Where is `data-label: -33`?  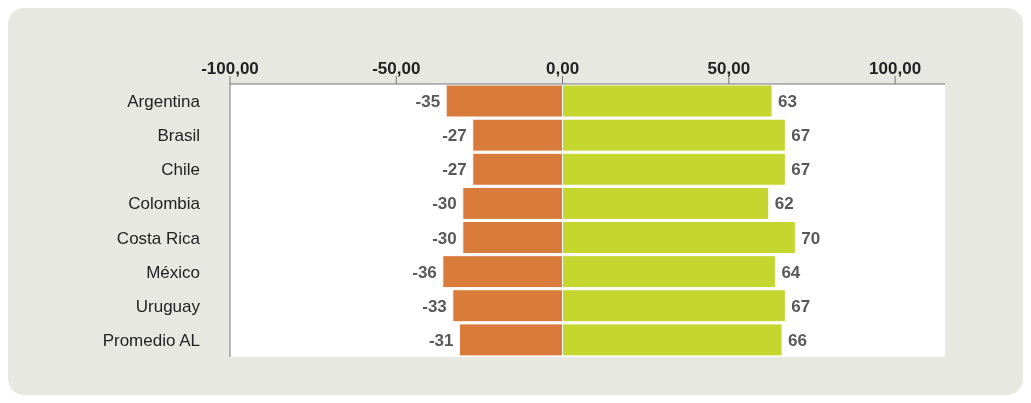
data-label: -33 is located at coordinates (434, 306).